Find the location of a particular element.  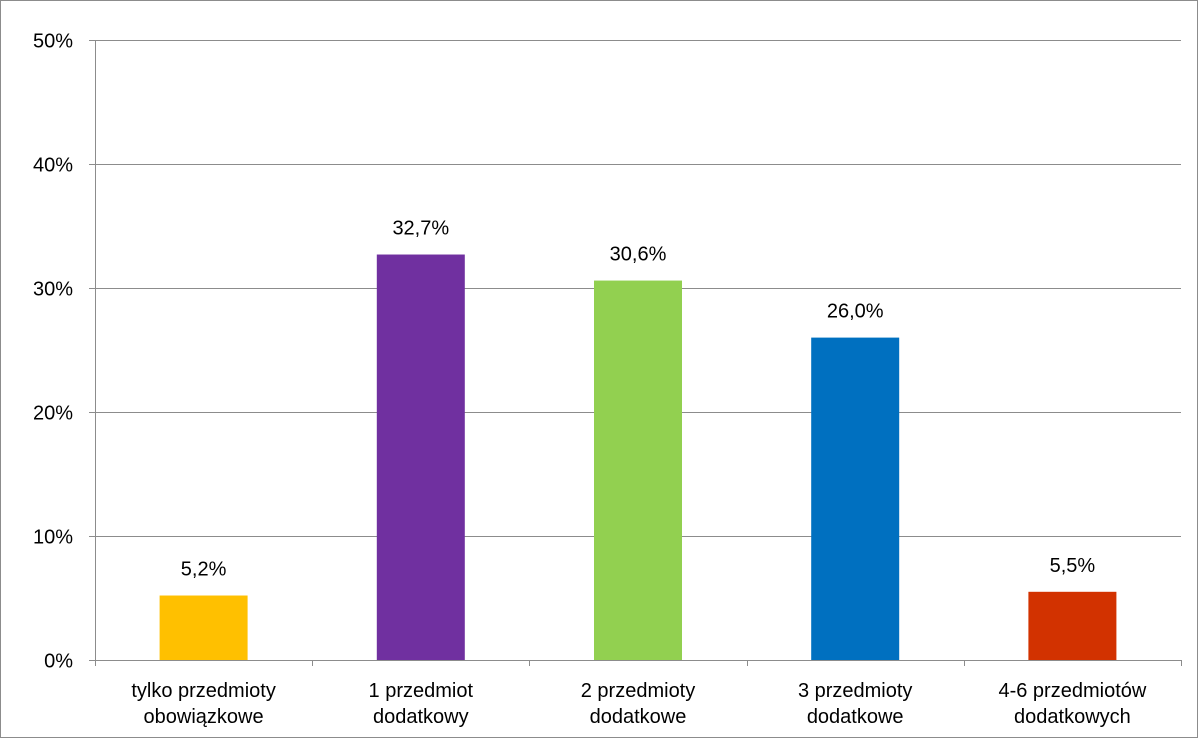

data-label: 5,5% is located at coordinates (1073, 566).